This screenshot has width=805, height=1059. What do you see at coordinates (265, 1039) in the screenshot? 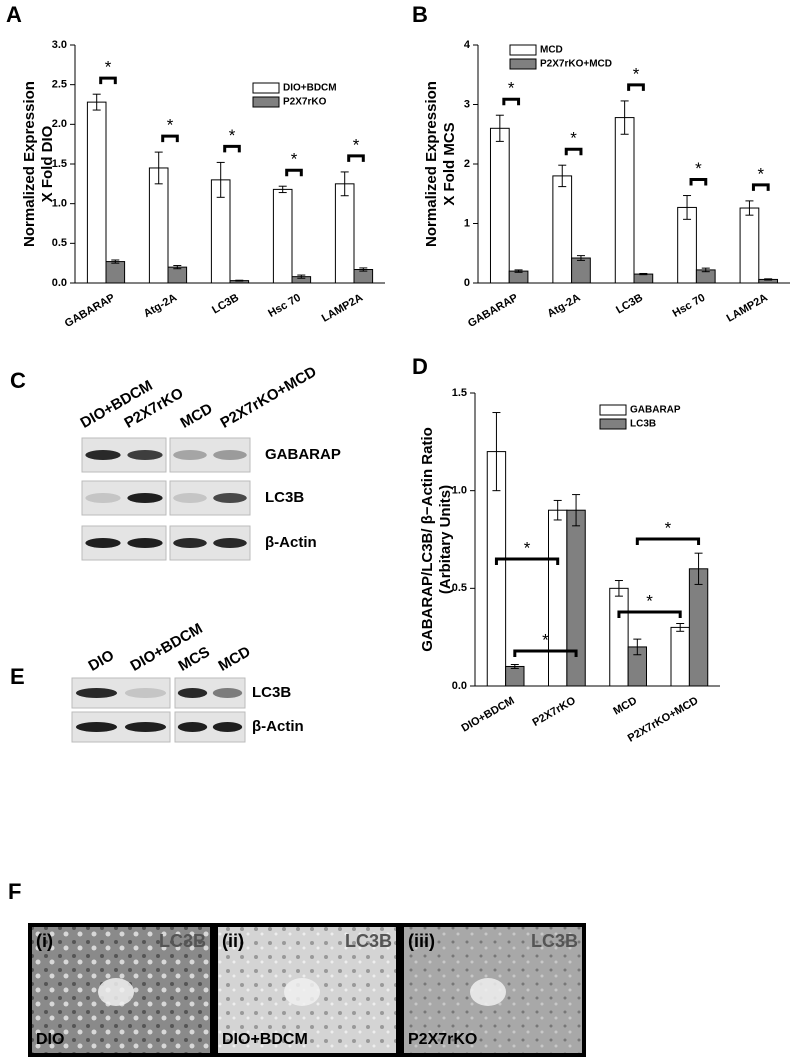
I see `group-label: DIO+BDCM` at bounding box center [265, 1039].